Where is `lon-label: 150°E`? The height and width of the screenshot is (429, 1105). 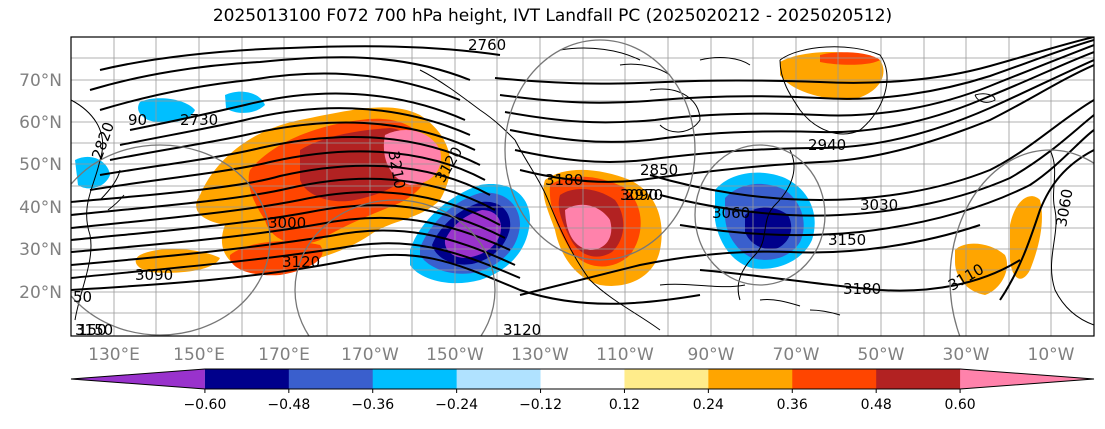
lon-label: 150°E is located at coordinates (199, 355).